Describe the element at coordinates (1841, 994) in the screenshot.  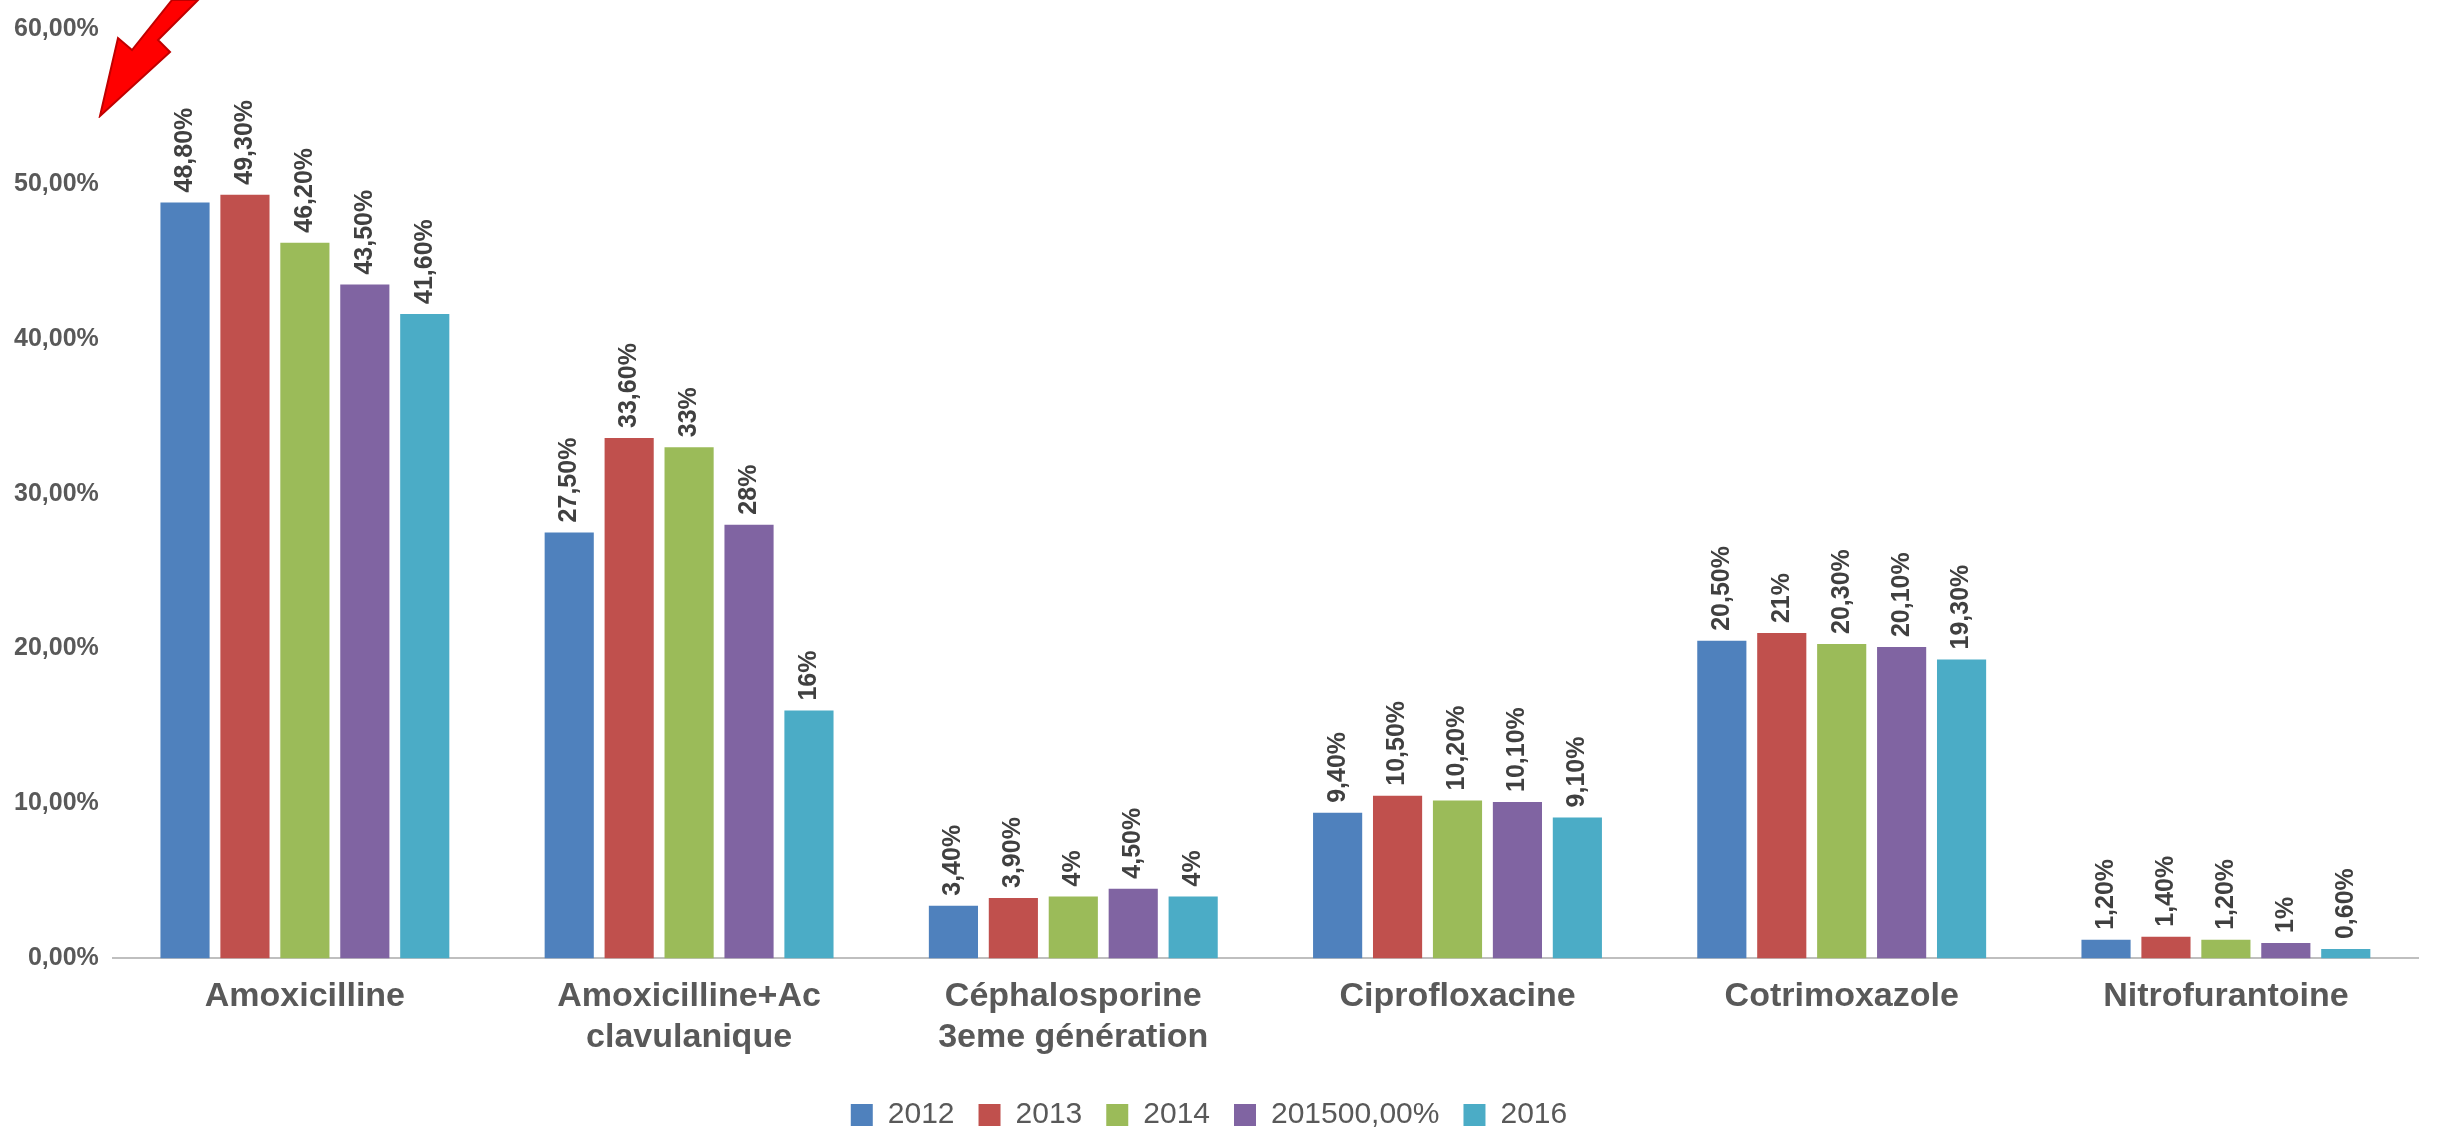
I see `x-tick-label: Cotrimoxazole` at that location.